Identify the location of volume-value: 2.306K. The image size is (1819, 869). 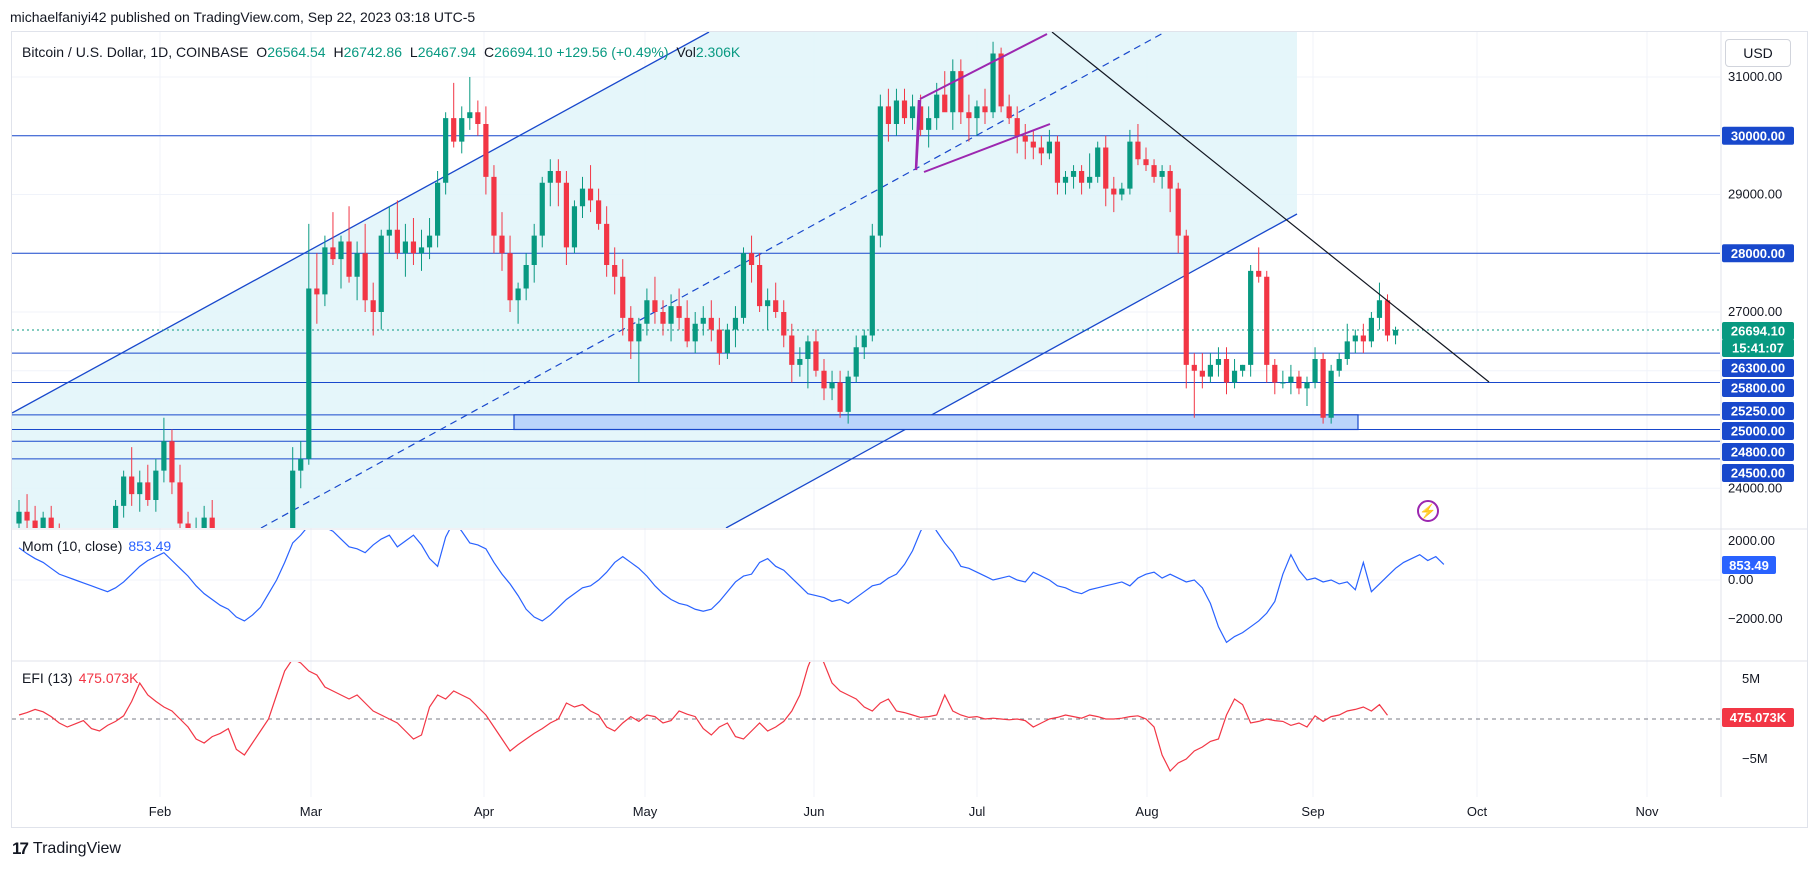
(718, 52).